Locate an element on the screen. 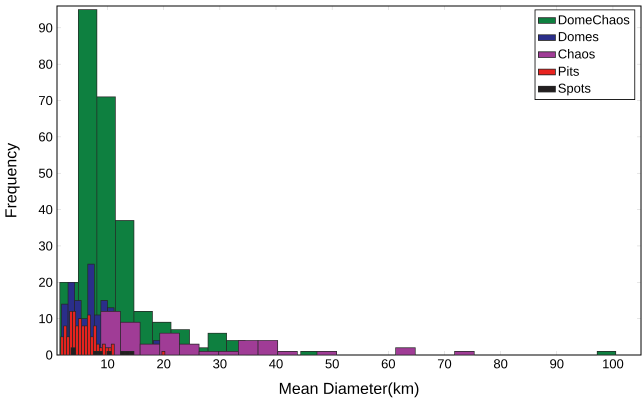 This screenshot has width=643, height=408. x-tick-label: 80 is located at coordinates (501, 363).